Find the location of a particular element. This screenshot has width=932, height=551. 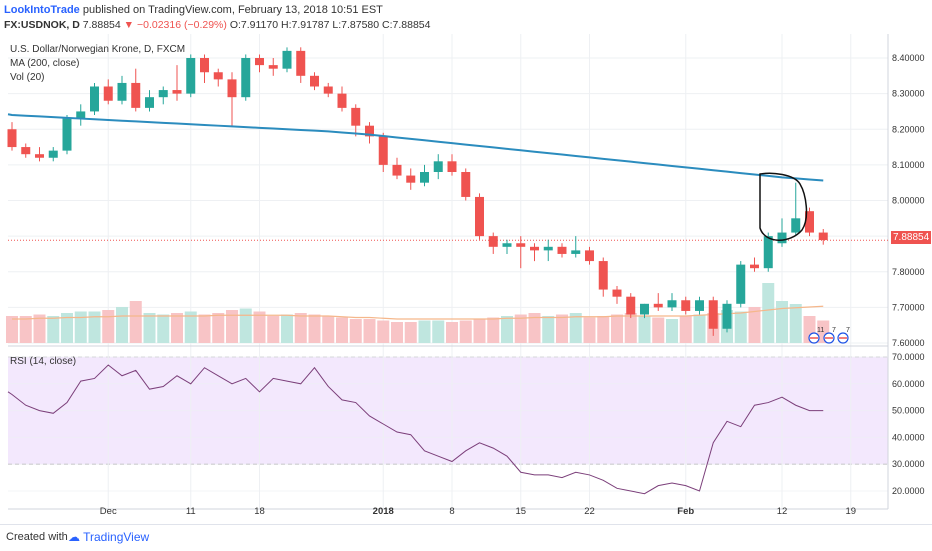

rsi-tick-label: 60.0000 is located at coordinates (908, 384).